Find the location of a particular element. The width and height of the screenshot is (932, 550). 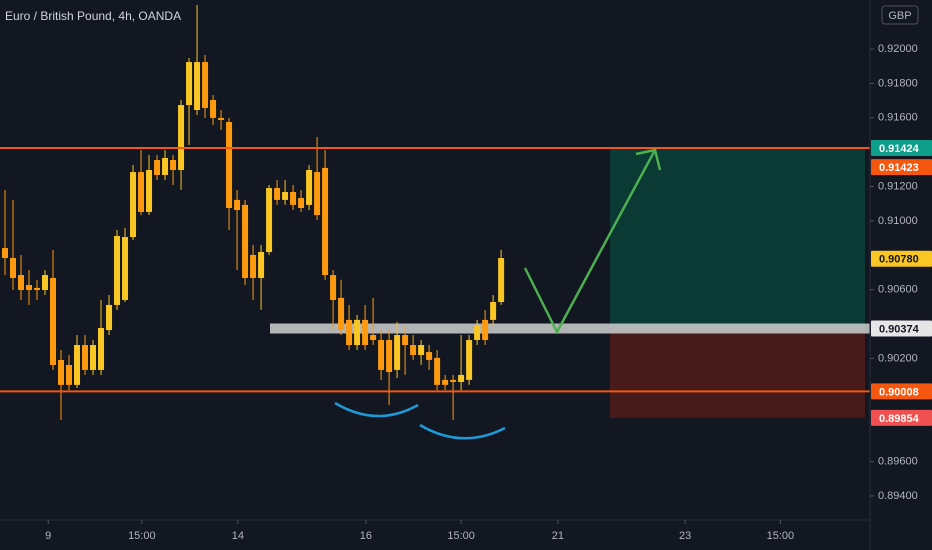

y-tick-label: 0.91800 is located at coordinates (898, 83).